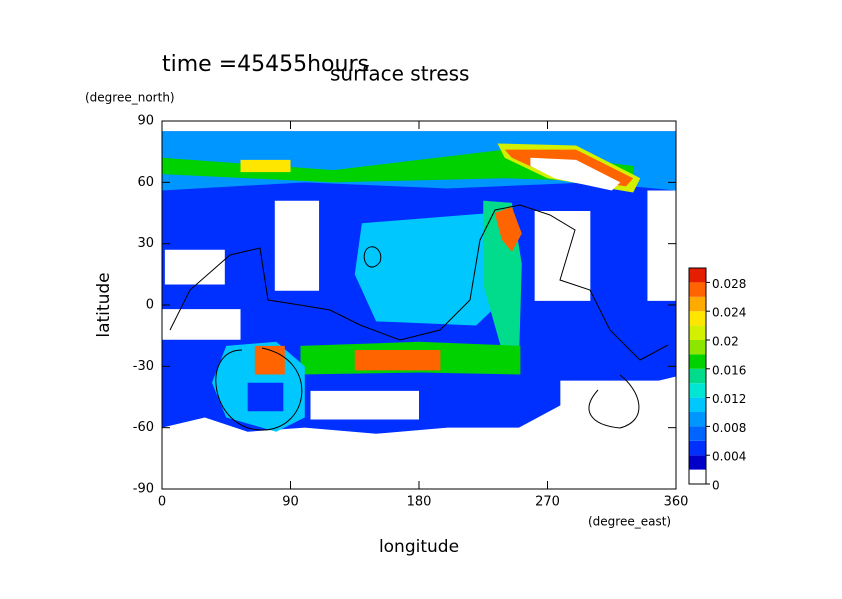 The image size is (842, 599). Describe the element at coordinates (143, 489) in the screenshot. I see `y-tick-label: -90` at that location.